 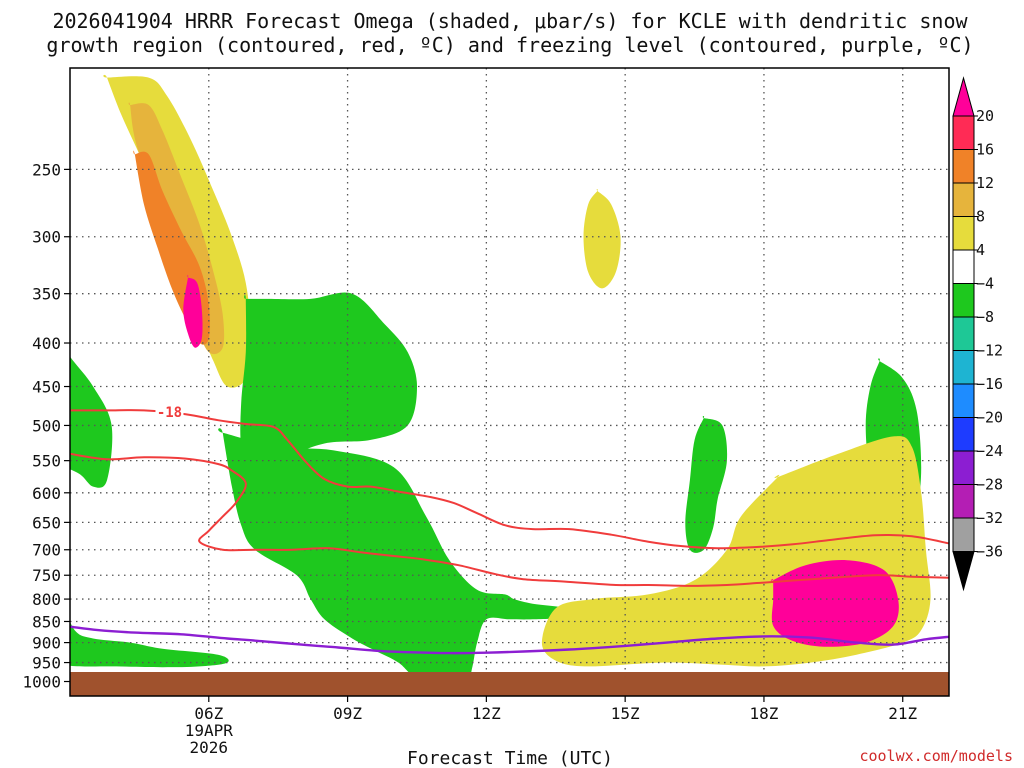 What do you see at coordinates (625, 713) in the screenshot?
I see `x-tick-label-15Z: 15Z` at bounding box center [625, 713].